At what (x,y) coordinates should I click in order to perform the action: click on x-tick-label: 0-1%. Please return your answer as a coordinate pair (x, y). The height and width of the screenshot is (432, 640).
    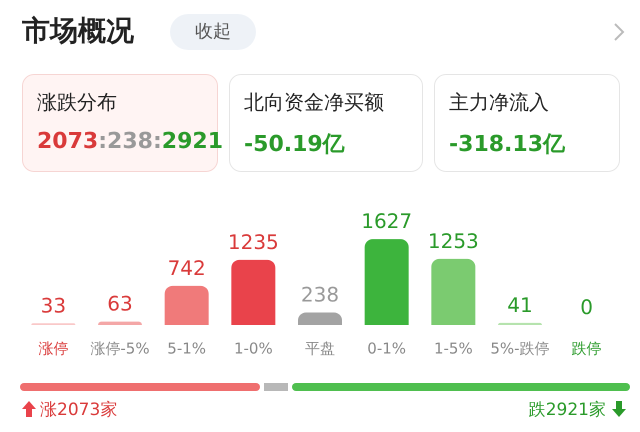
    Looking at the image, I should click on (386, 349).